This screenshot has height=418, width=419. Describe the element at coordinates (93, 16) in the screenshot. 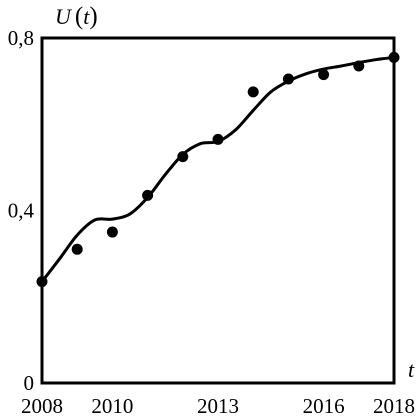

I see `y-axis-label-close-paren: )` at that location.